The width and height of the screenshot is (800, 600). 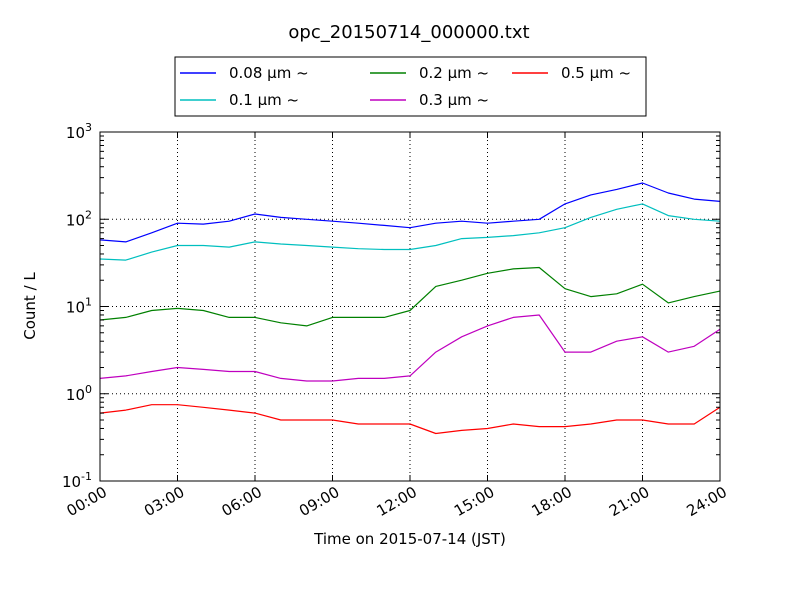 What do you see at coordinates (79, 218) in the screenshot?
I see `y-tick-label: 10²` at bounding box center [79, 218].